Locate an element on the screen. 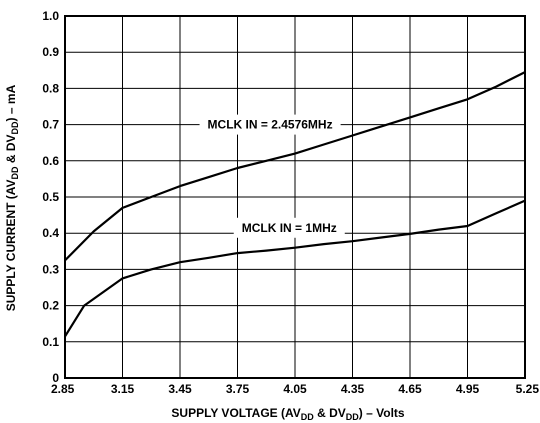 This screenshot has height=423, width=540. x-tick-label: 2.85 is located at coordinates (63, 389).